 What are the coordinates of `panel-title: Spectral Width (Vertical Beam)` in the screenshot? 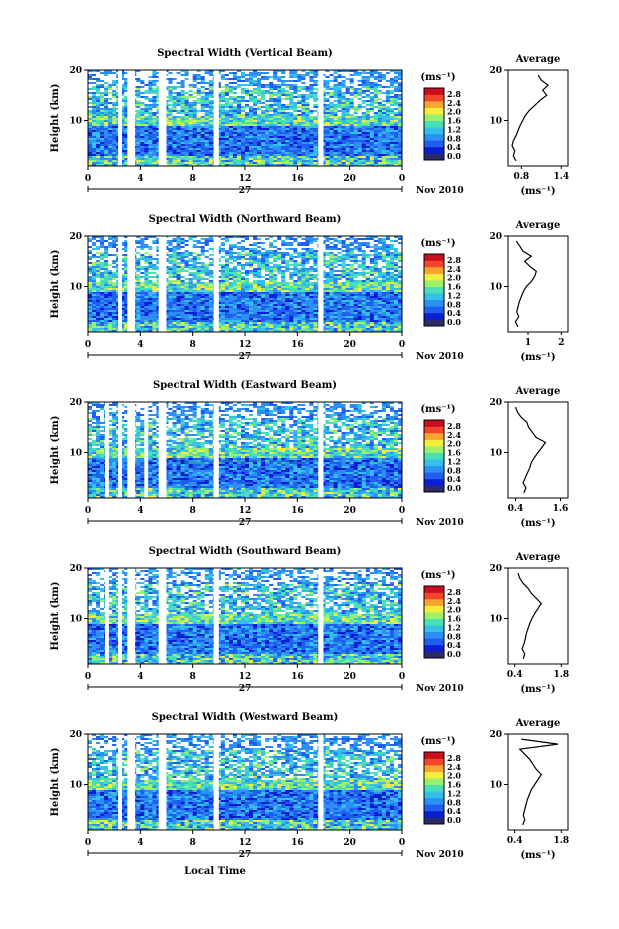 It's located at (245, 53).